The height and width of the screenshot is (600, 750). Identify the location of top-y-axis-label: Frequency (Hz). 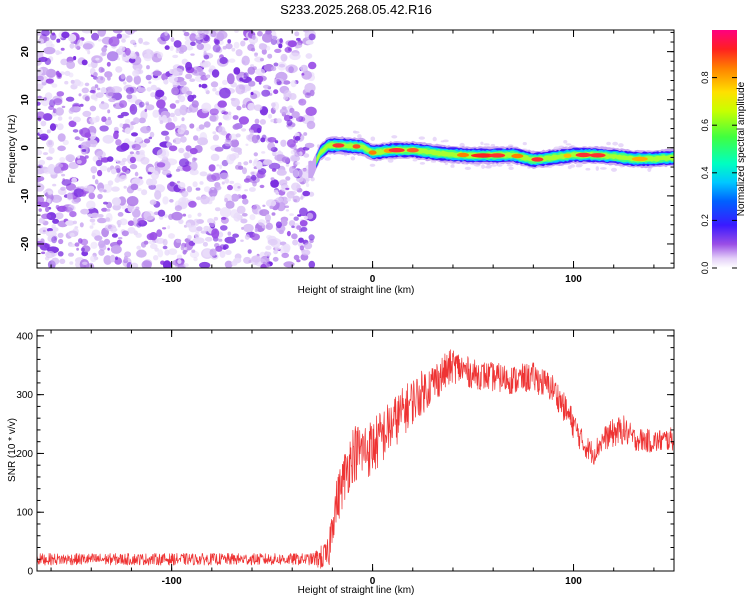
(12, 149).